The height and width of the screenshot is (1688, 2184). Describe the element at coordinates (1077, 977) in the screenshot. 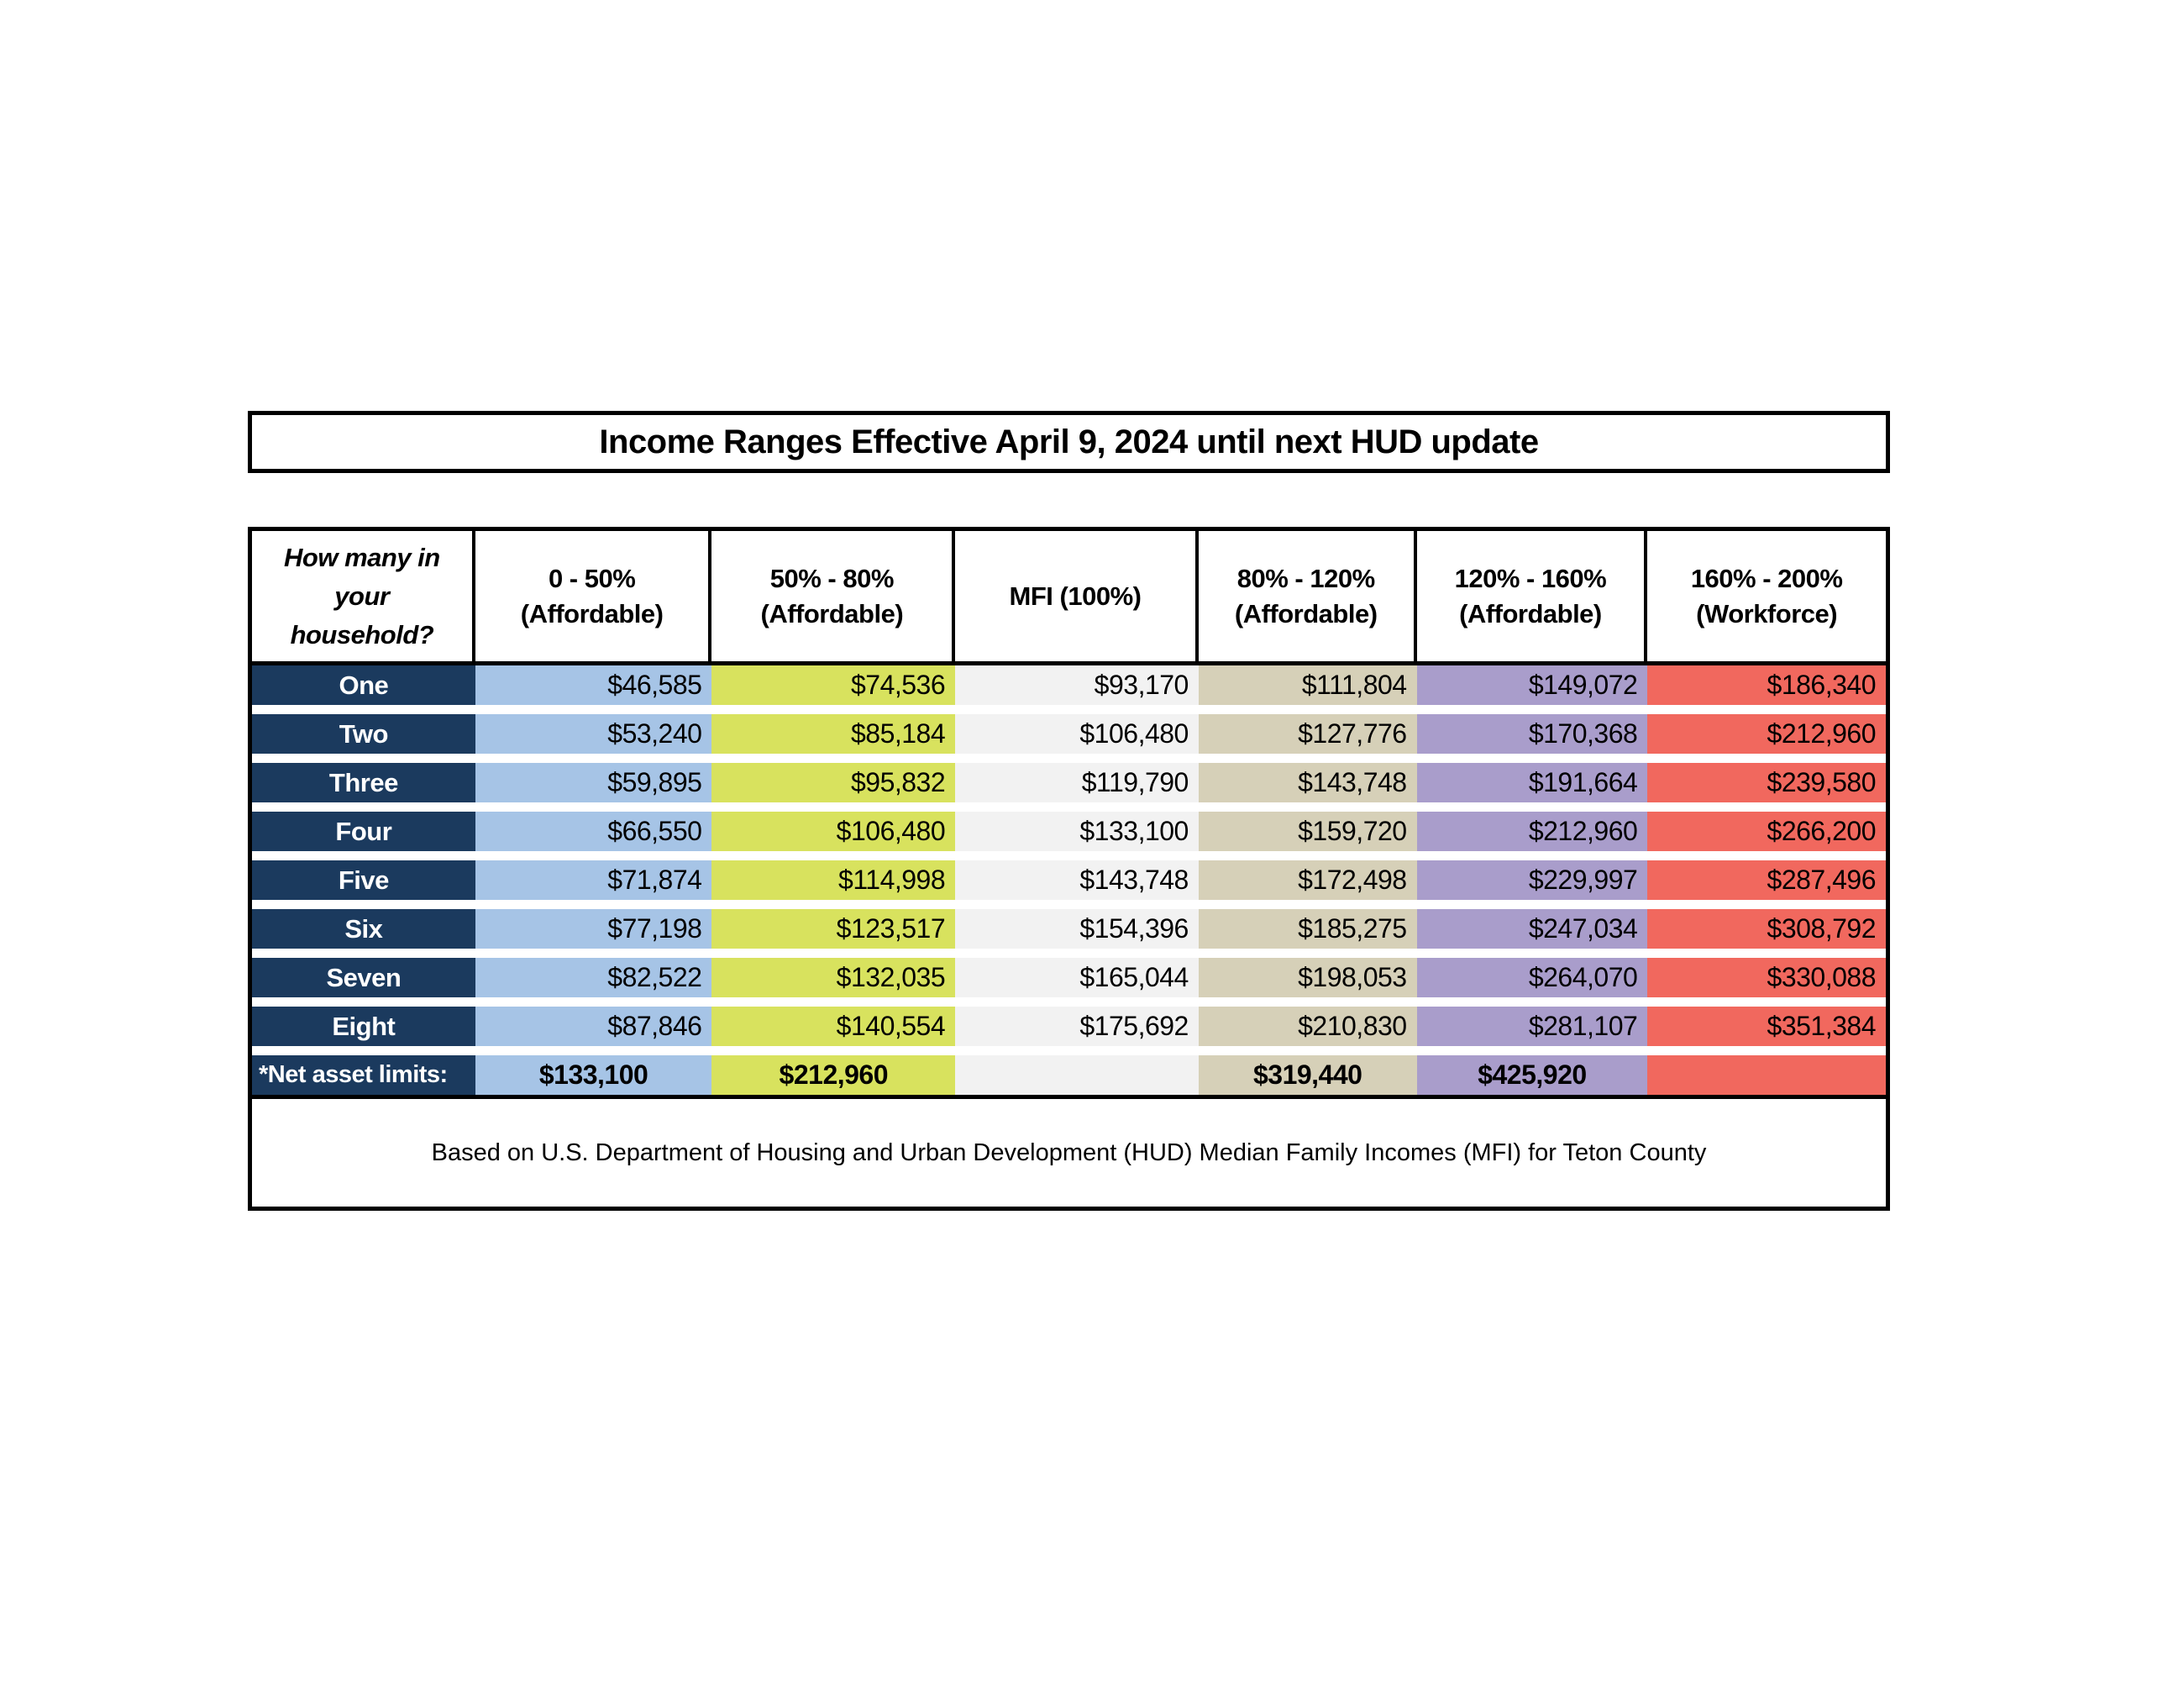

I see `income-value: $165,044` at that location.